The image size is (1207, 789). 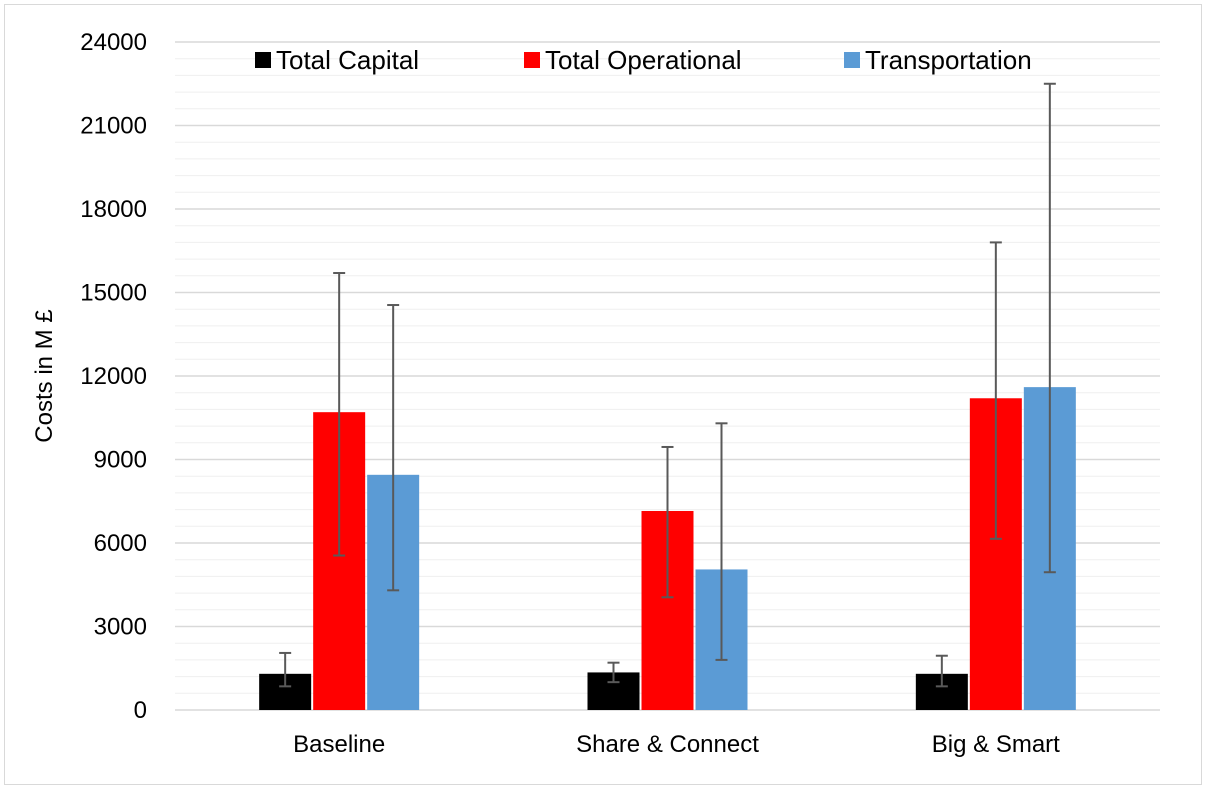 I want to click on y-tick-label: 12000, so click(x=113, y=376).